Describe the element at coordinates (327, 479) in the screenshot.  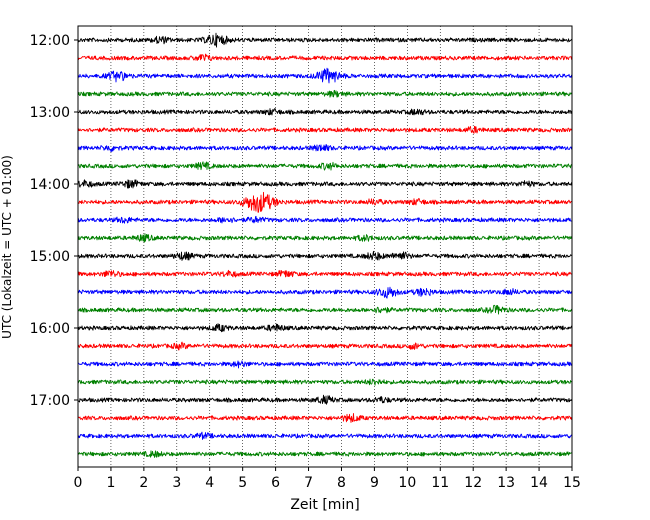
I see `x-axis-ticks: 0 1 2 3 4 5 6 7 8 9 10 11 12 13 14 15` at that location.